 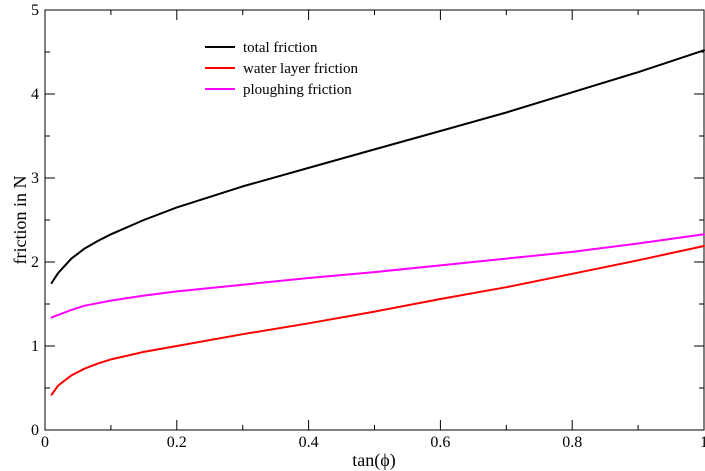 What do you see at coordinates (177, 442) in the screenshot?
I see `x-tick-label: 0.2` at bounding box center [177, 442].